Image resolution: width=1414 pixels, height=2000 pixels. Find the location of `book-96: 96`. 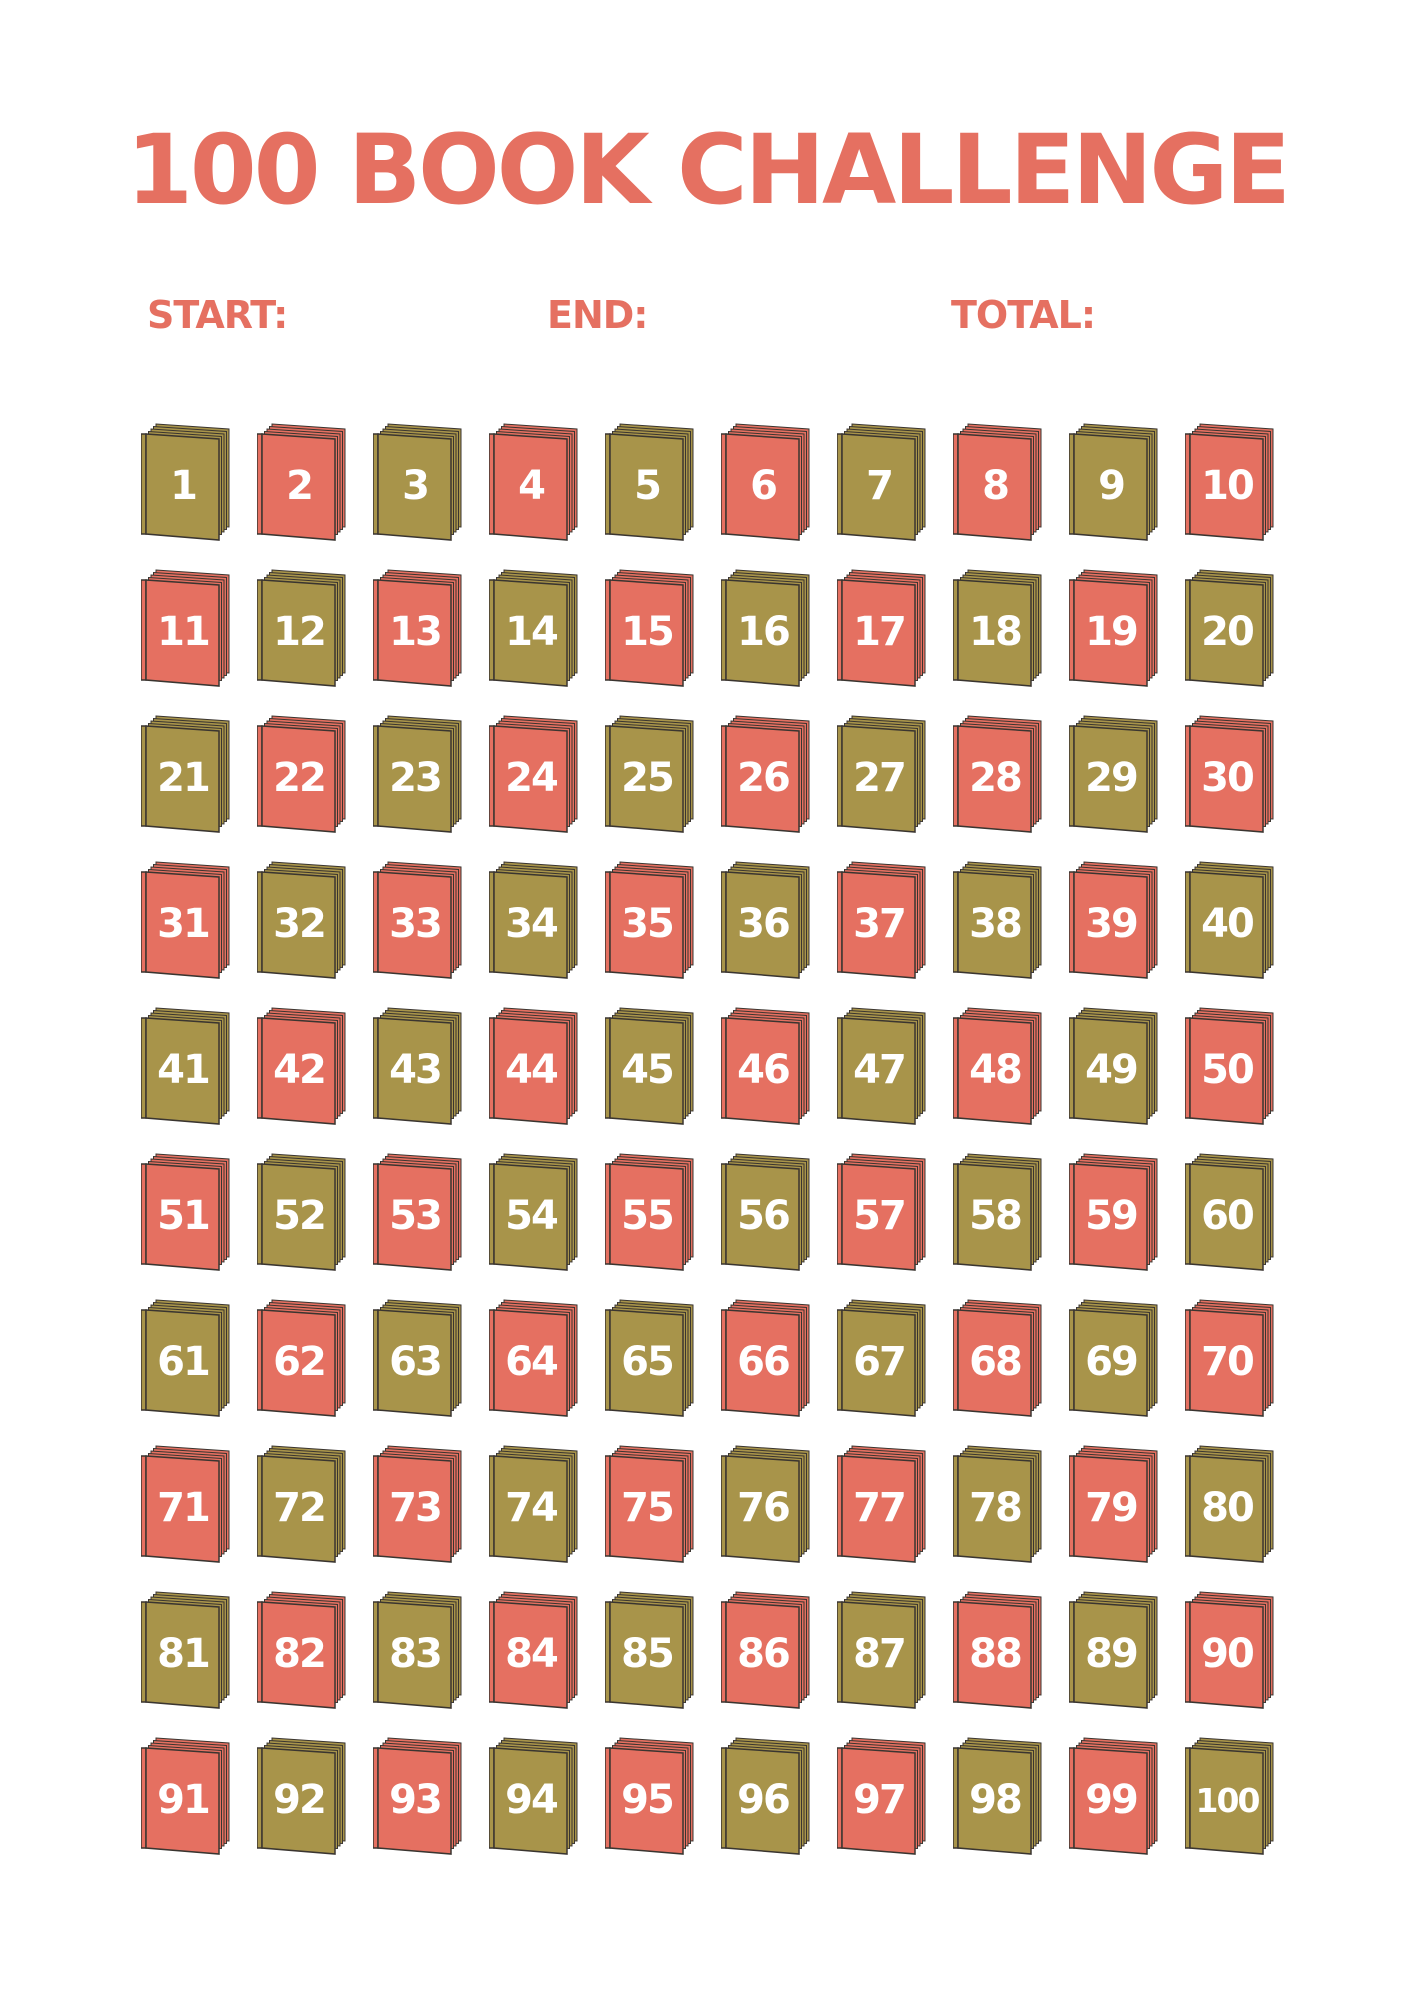

book-96: 96 is located at coordinates (767, 1796).